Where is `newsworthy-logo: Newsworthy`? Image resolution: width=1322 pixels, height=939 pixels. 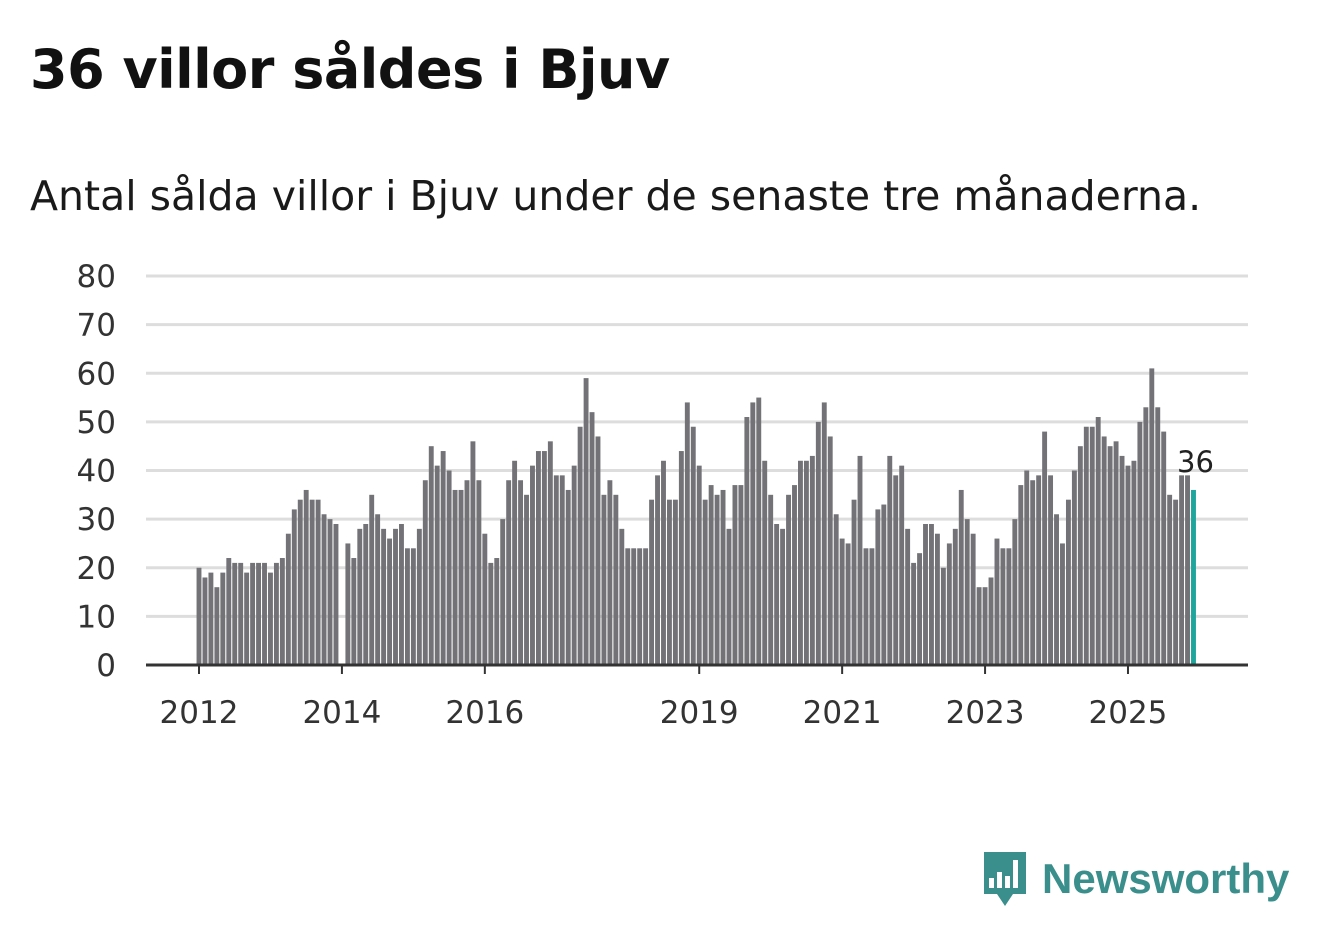 newsworthy-logo: Newsworthy is located at coordinates (1134, 879).